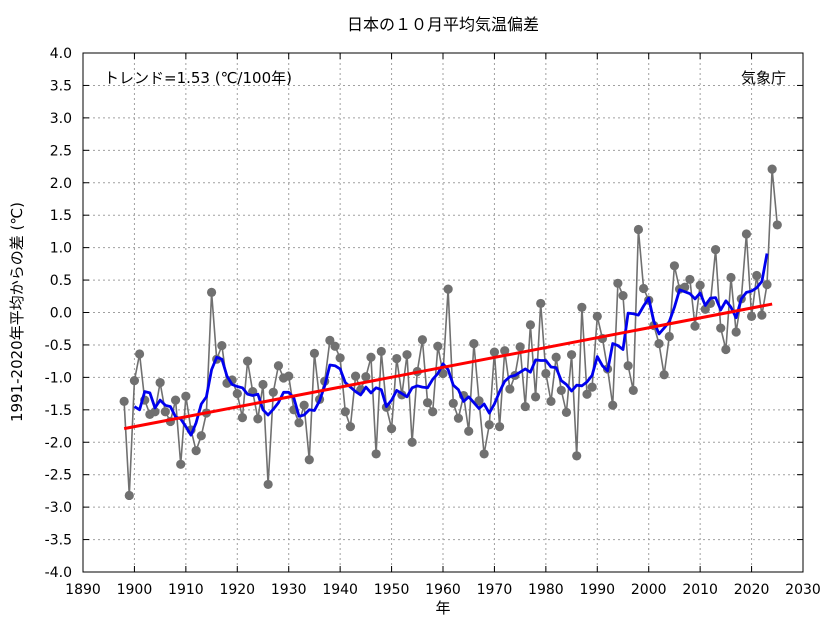  Describe the element at coordinates (597, 590) in the screenshot. I see `x-tick-label: 1990` at that location.